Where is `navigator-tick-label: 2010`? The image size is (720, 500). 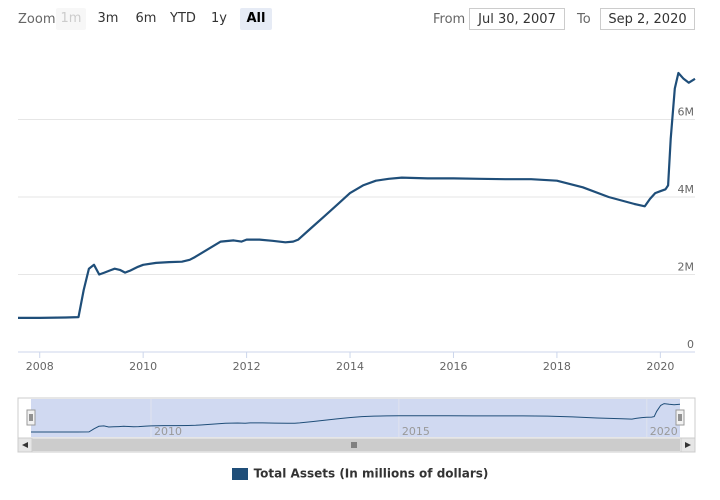 navigator-tick-label: 2010 is located at coordinates (168, 431).